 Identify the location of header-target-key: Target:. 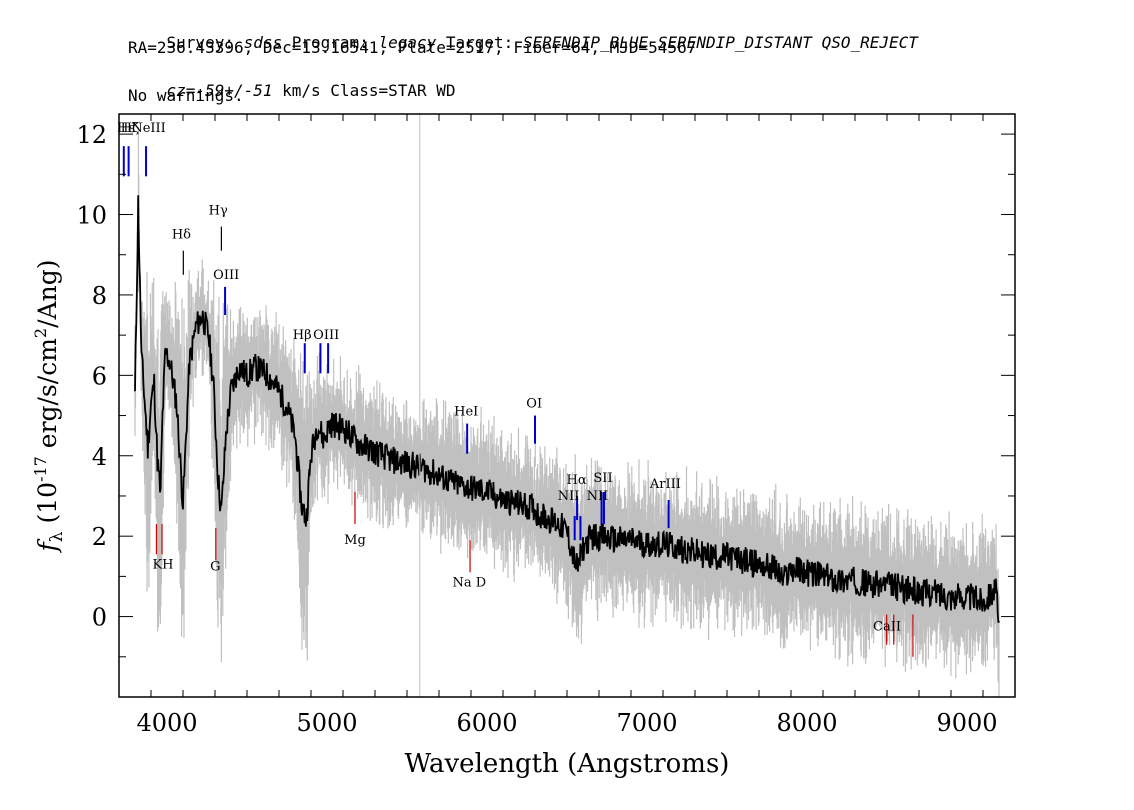
(479, 42).